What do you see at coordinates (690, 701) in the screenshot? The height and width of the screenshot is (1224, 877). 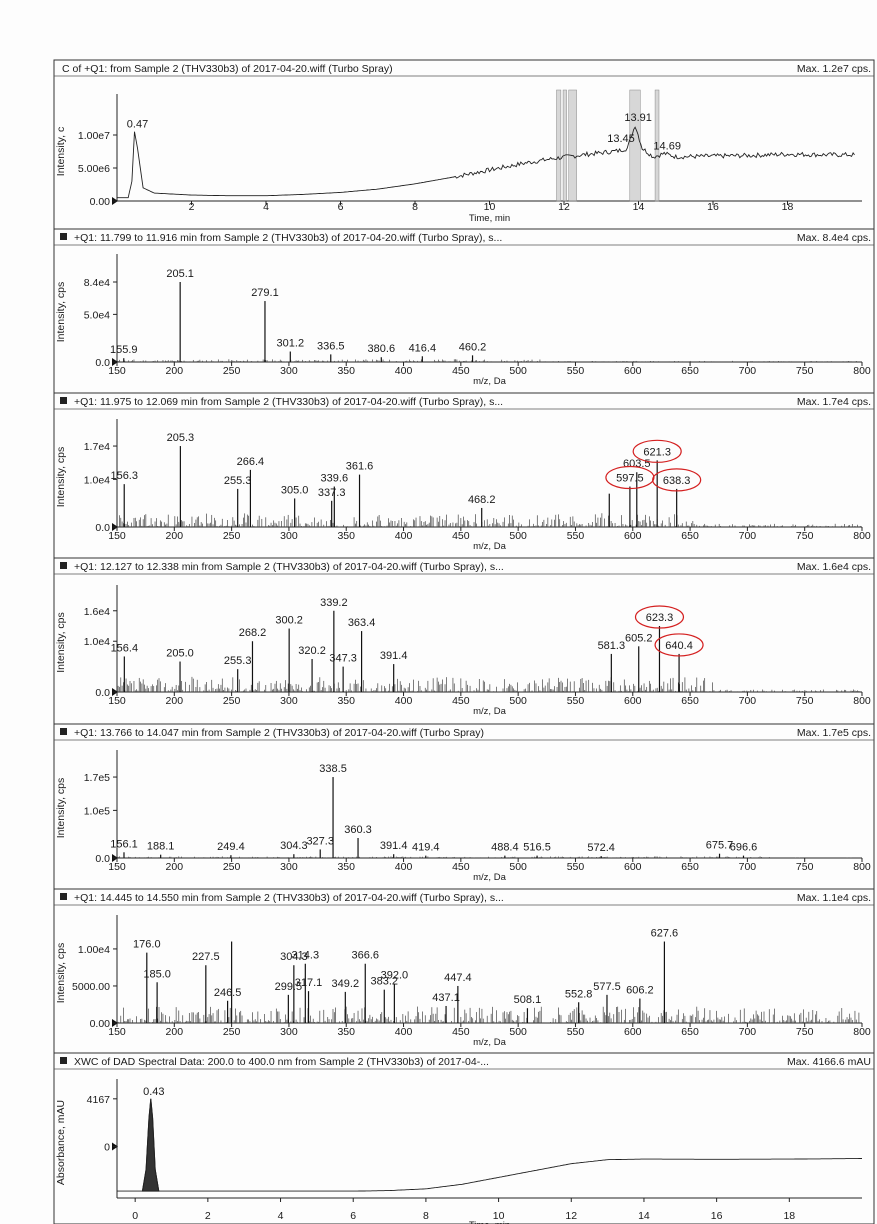 I see `x-tick-label: 650` at bounding box center [690, 701].